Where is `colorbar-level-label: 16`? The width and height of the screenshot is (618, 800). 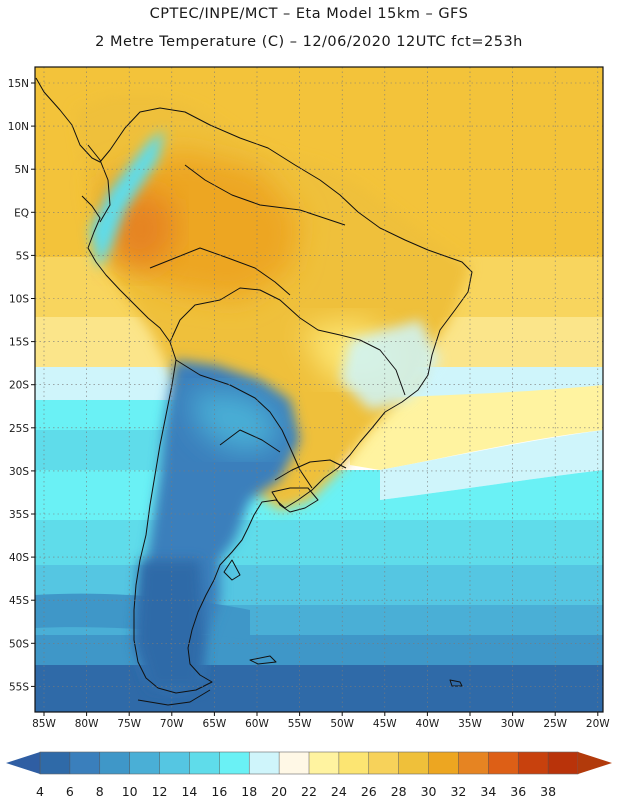
colorbar-level-label: 16 is located at coordinates (219, 791).